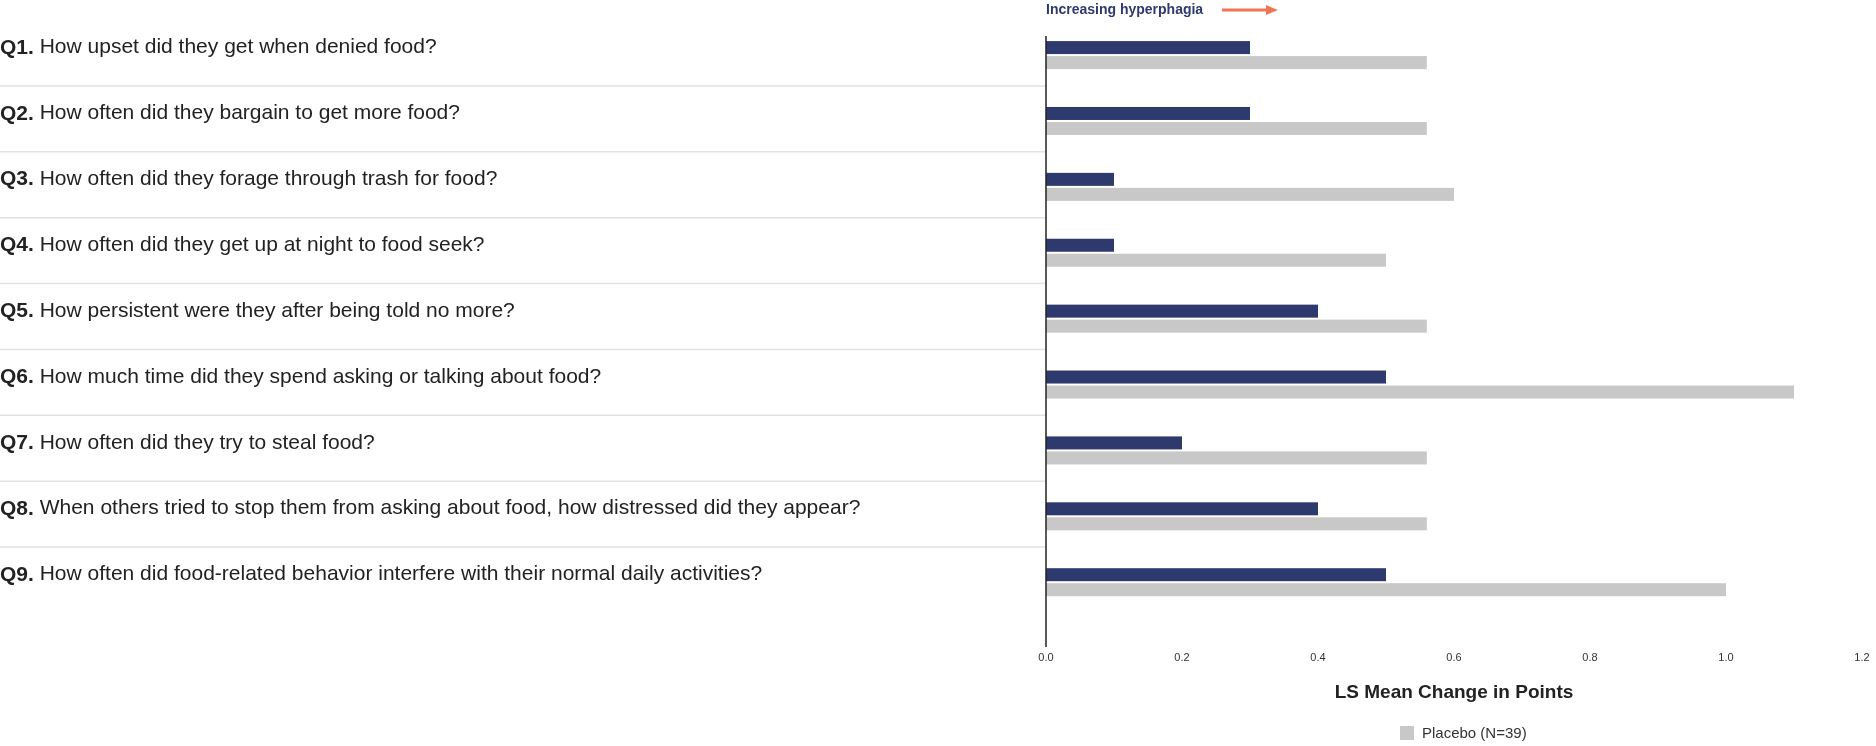 Image resolution: width=1876 pixels, height=746 pixels. Describe the element at coordinates (230, 112) in the screenshot. I see `y-tick-label: Q2. How often did they bargain to get more food?` at that location.